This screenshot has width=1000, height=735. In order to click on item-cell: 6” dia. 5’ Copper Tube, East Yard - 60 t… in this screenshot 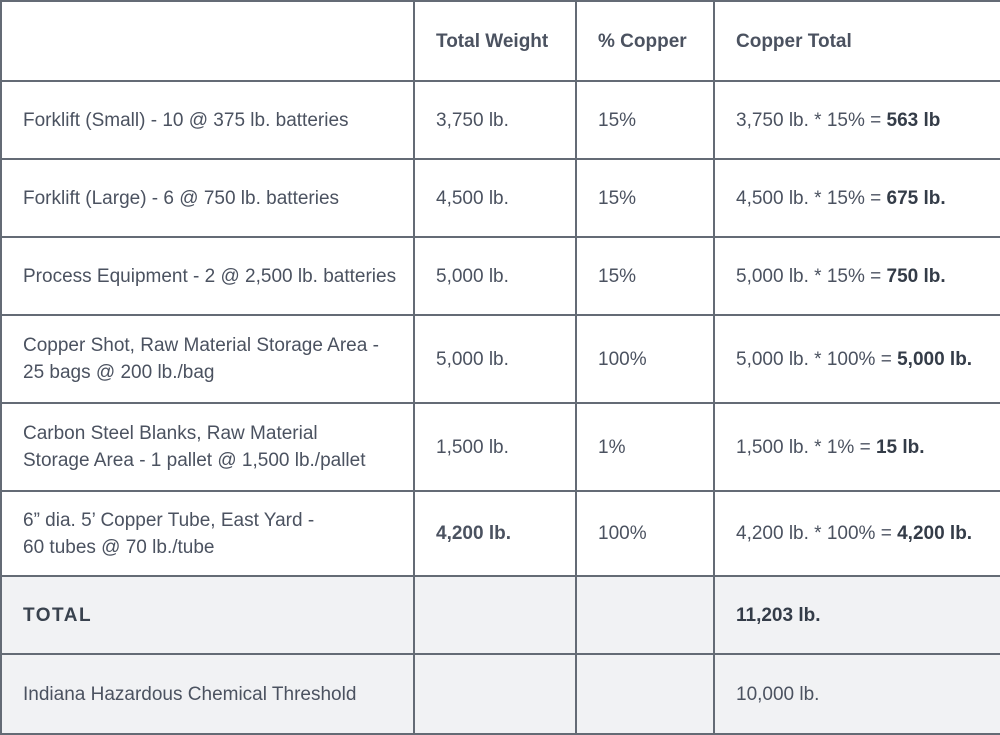, I will do `click(207, 533)`.